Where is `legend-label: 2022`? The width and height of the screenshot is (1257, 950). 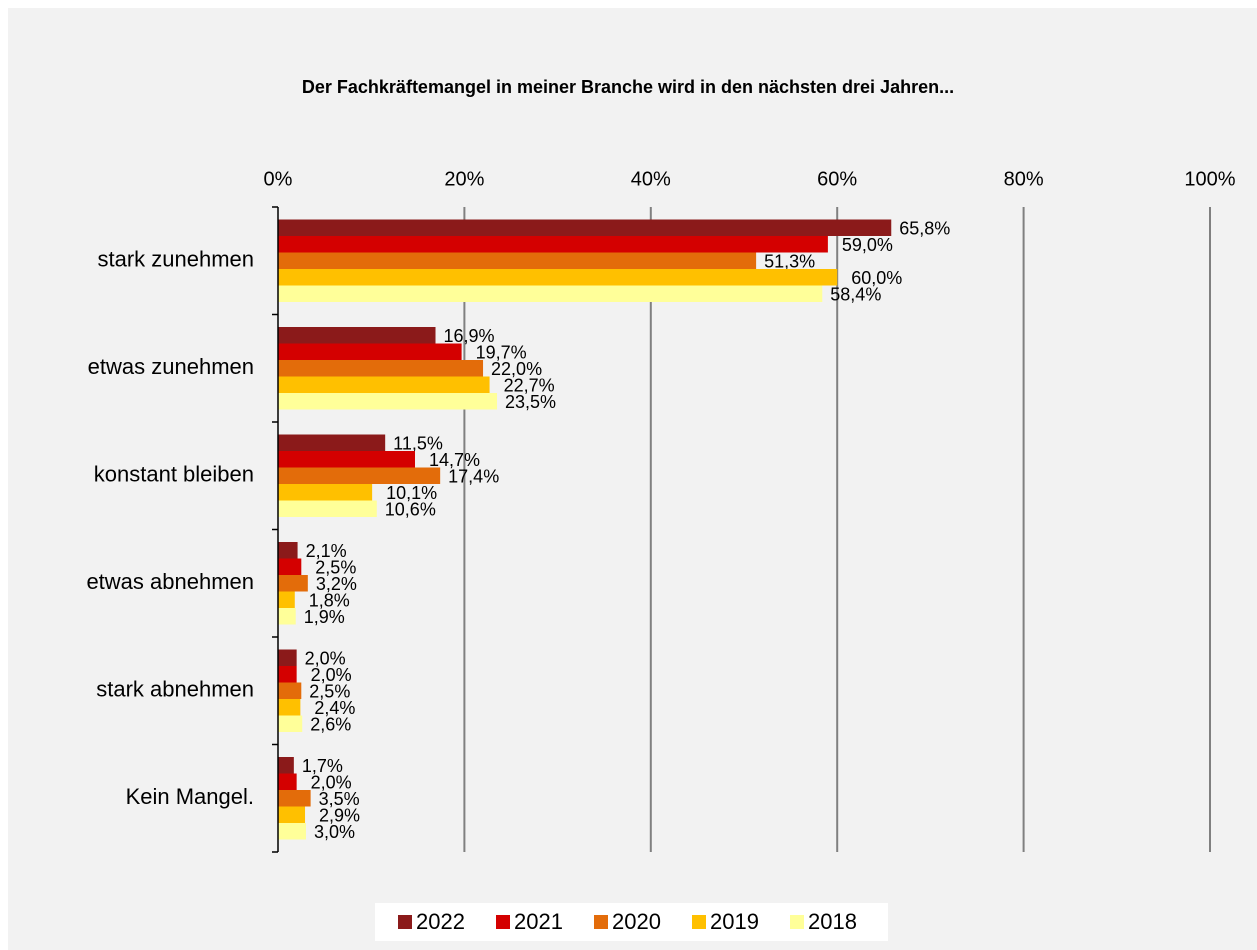 legend-label: 2022 is located at coordinates (440, 921).